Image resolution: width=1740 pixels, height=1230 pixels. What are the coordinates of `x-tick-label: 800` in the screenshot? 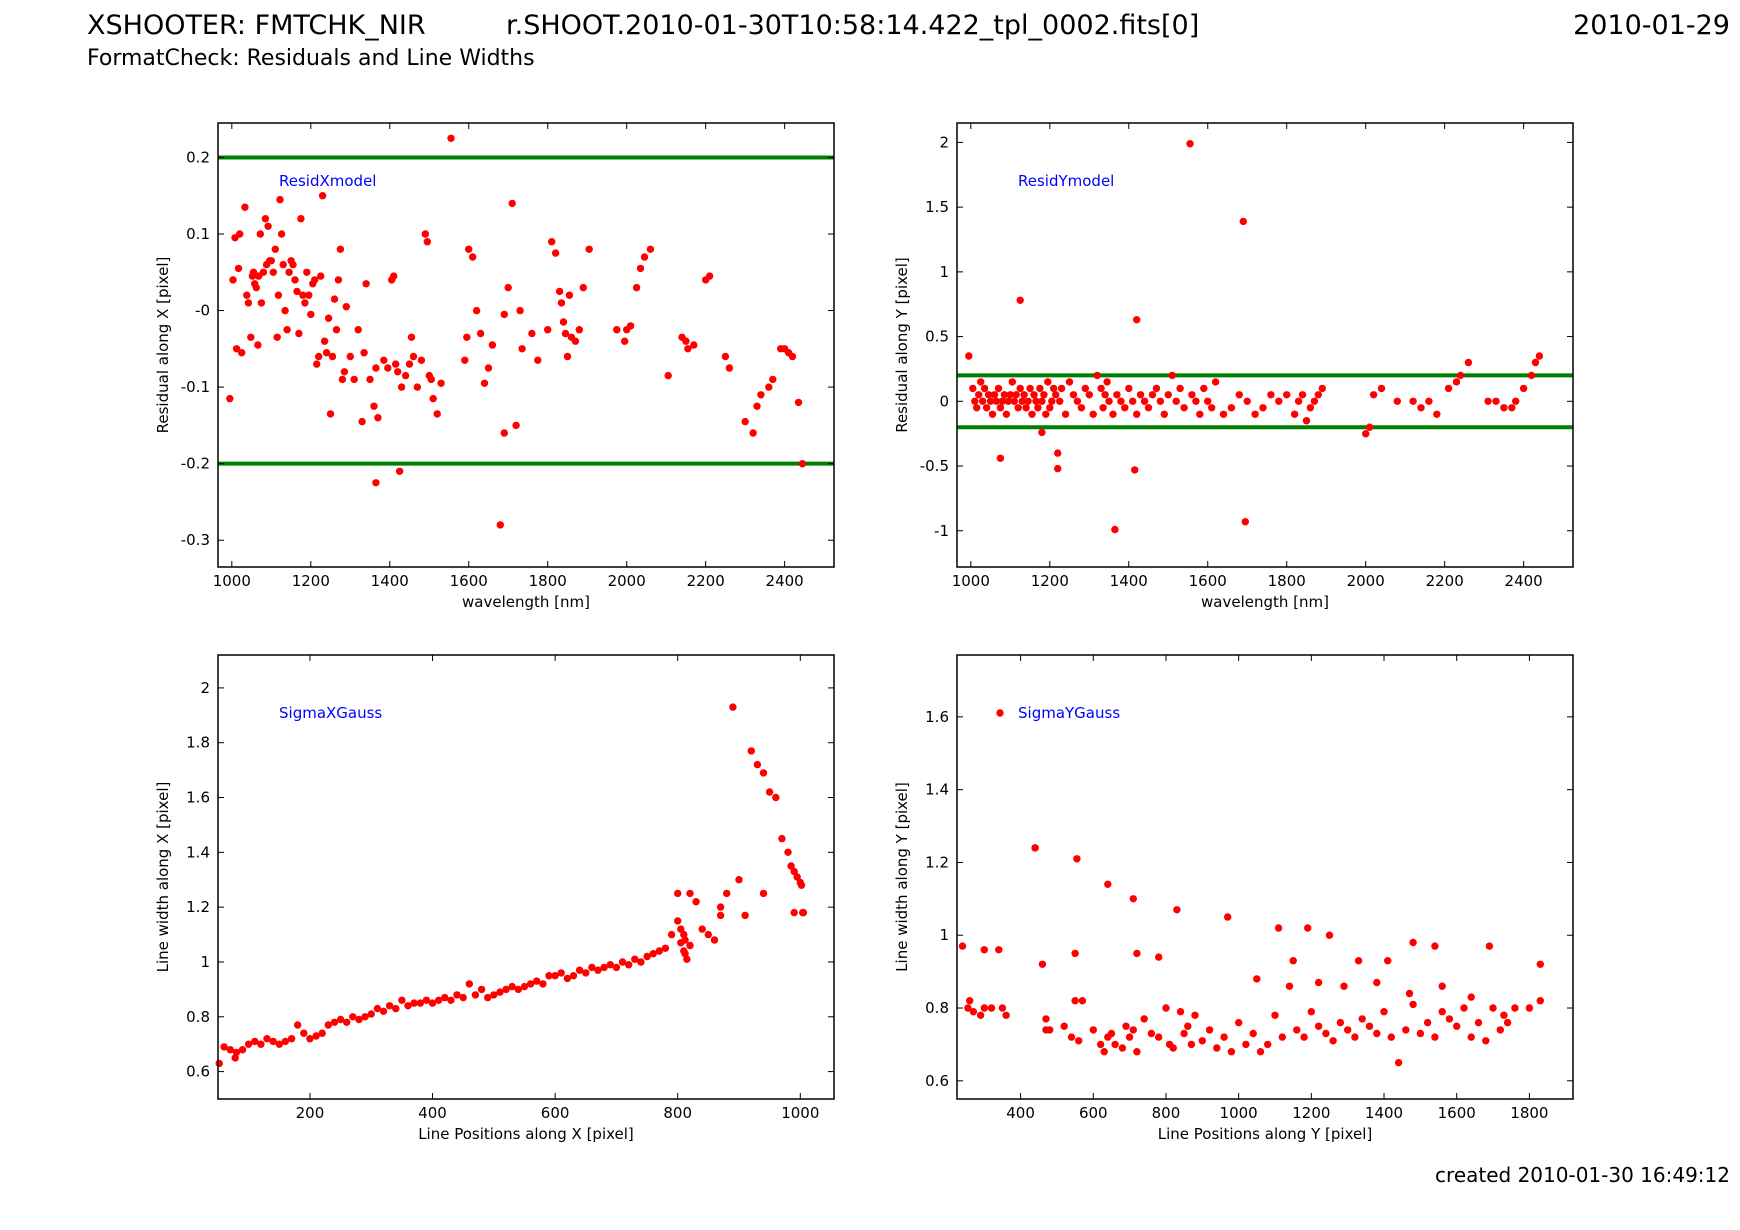 It's located at (1166, 1113).